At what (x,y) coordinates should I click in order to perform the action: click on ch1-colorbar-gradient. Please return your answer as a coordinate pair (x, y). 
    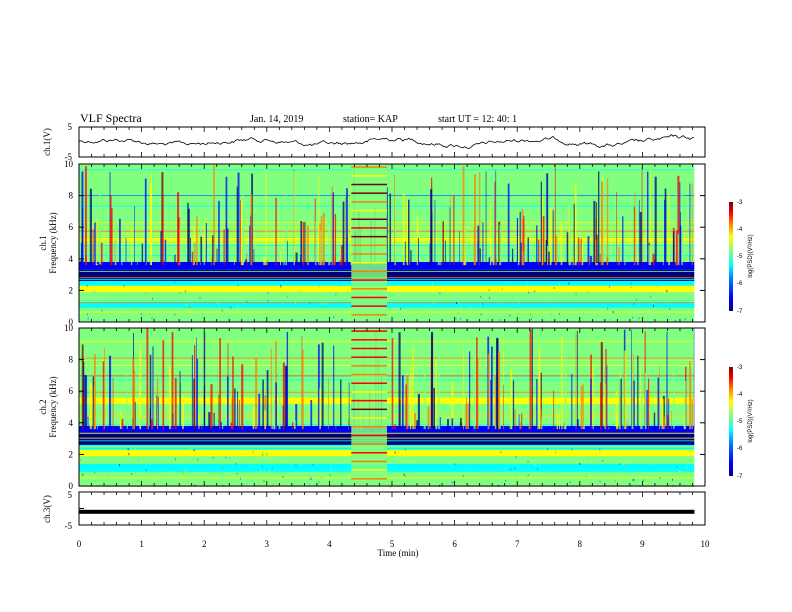
    Looking at the image, I should click on (731, 256).